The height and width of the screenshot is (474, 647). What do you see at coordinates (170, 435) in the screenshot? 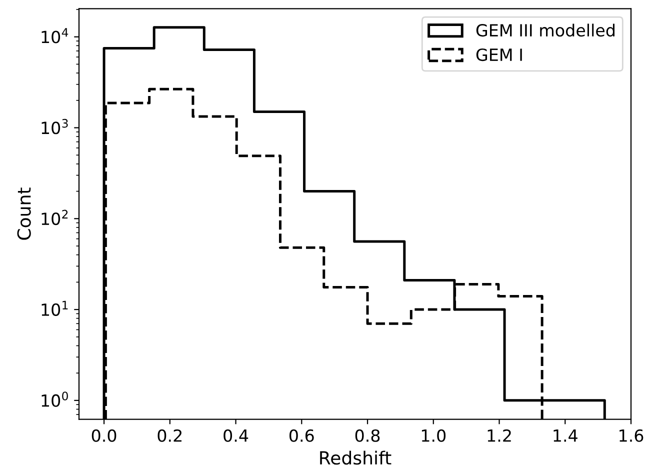
I see `x-tick-label: 0.2` at bounding box center [170, 435].